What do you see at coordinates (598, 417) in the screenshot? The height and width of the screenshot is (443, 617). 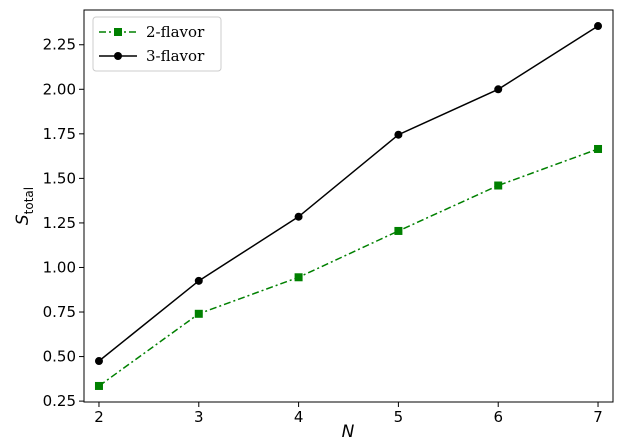 I see `x-tick-label: 7` at bounding box center [598, 417].